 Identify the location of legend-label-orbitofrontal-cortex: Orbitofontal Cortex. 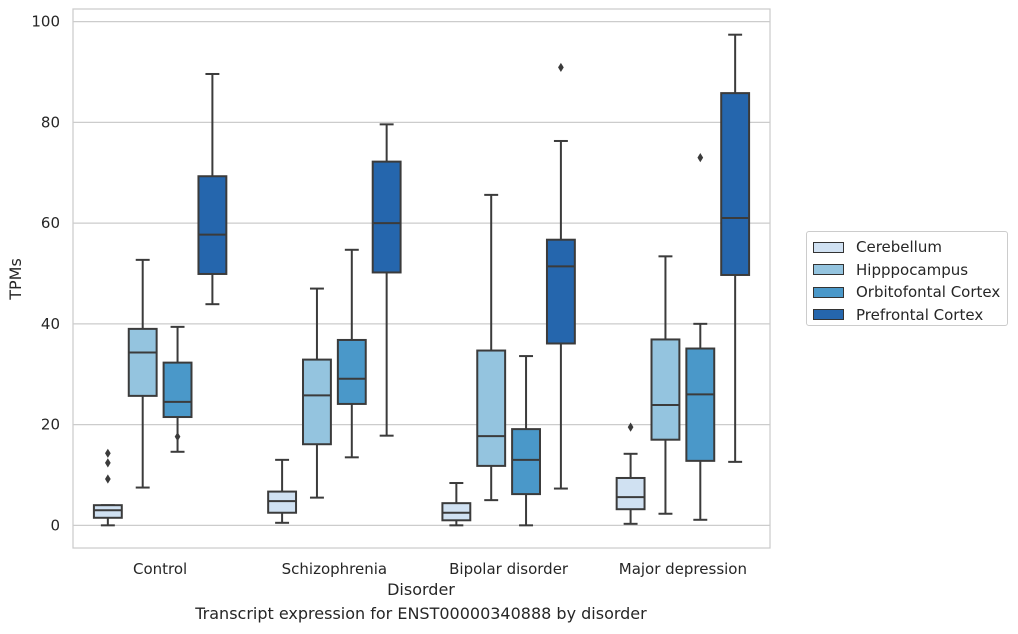
(928, 292).